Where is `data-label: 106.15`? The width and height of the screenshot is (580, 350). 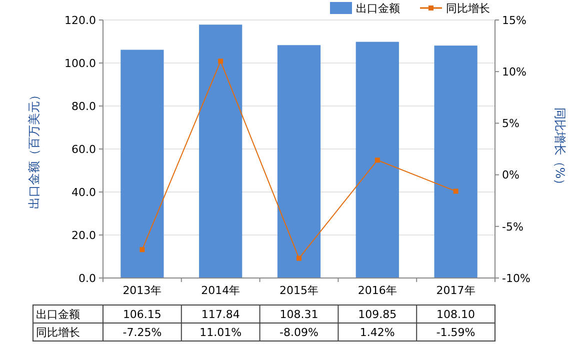
data-label: 106.15 is located at coordinates (142, 314).